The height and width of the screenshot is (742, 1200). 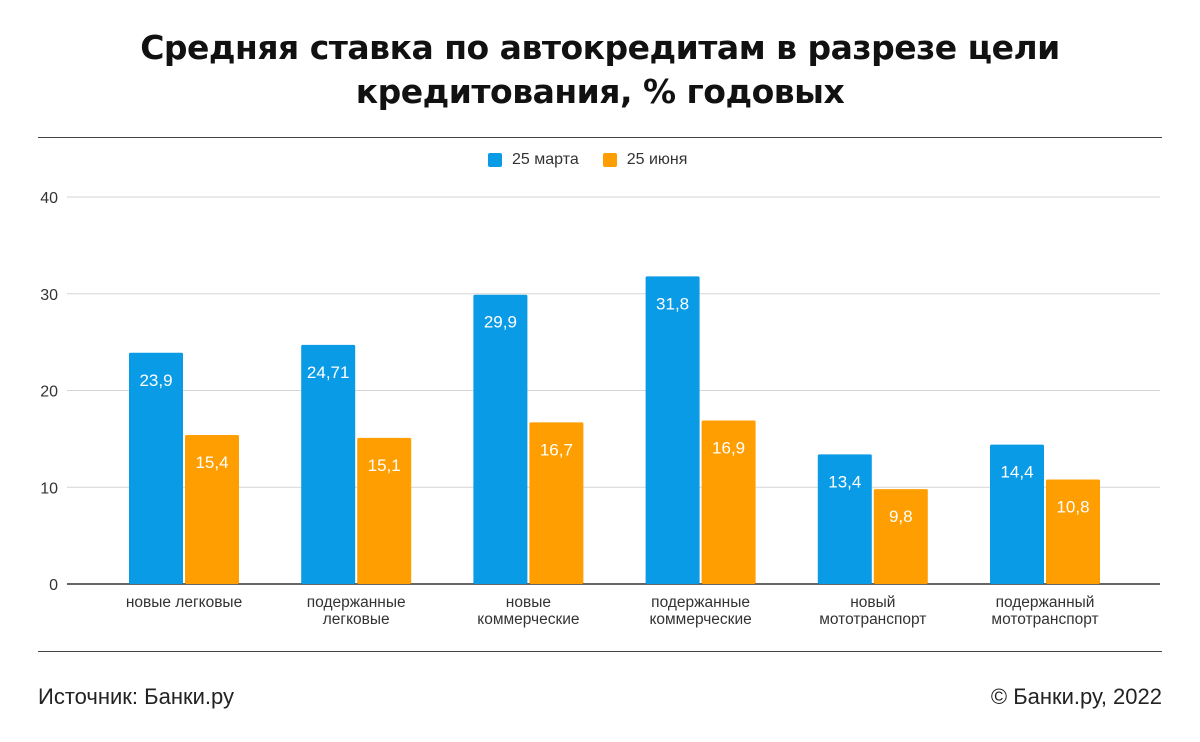 What do you see at coordinates (384, 465) in the screenshot?
I see `data-label: 15,1` at bounding box center [384, 465].